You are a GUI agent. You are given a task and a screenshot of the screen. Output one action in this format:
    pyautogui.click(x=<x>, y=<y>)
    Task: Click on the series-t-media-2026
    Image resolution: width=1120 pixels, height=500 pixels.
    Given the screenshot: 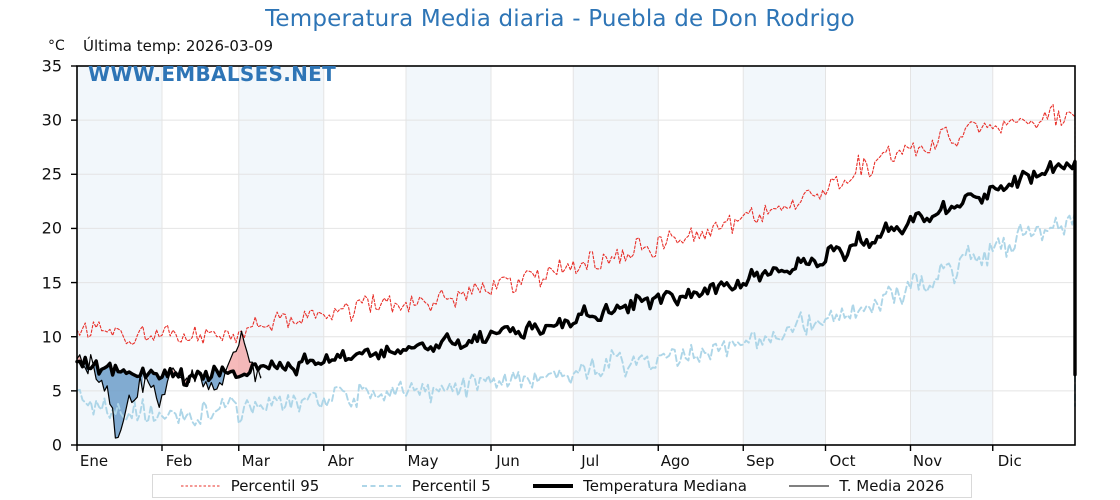 What is the action you would take?
    pyautogui.click(x=169, y=384)
    